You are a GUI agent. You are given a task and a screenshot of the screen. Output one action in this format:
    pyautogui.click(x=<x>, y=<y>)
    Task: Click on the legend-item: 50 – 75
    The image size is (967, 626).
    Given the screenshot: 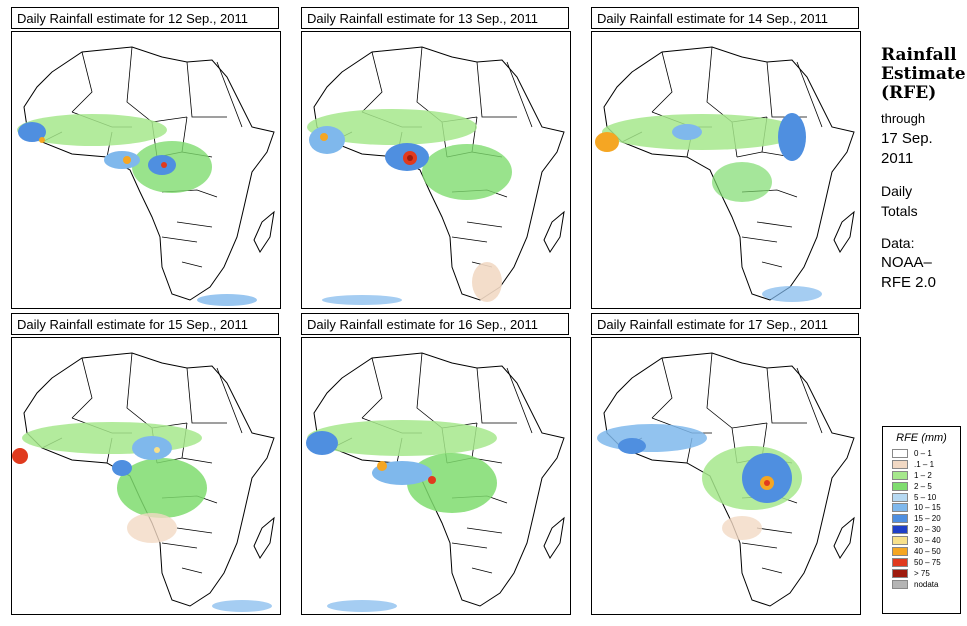 What is the action you would take?
    pyautogui.click(x=926, y=562)
    